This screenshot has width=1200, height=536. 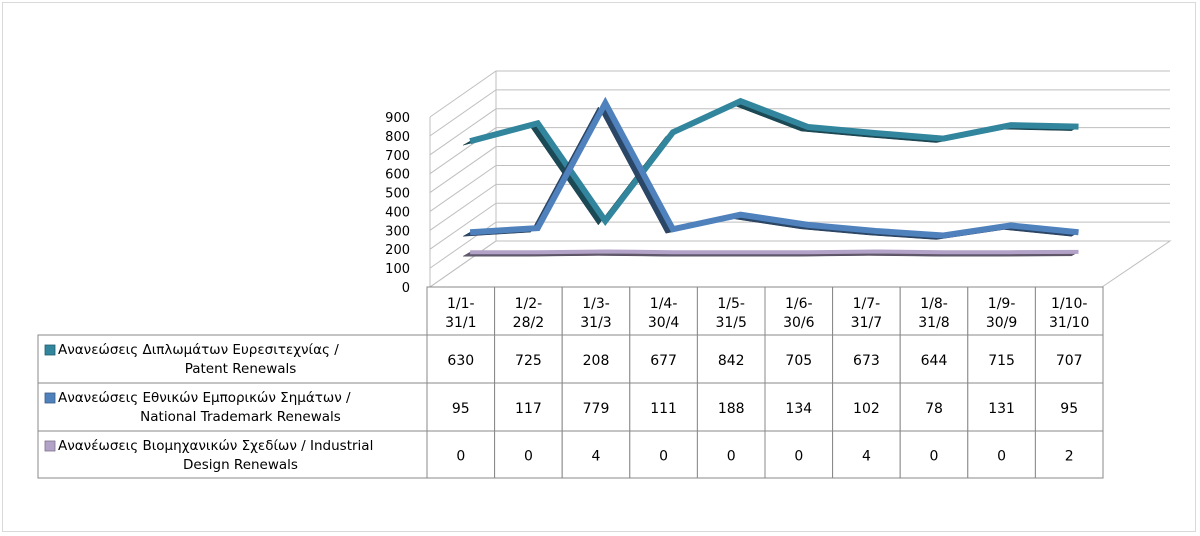 I want to click on y-tick-label: 200, so click(x=397, y=250).